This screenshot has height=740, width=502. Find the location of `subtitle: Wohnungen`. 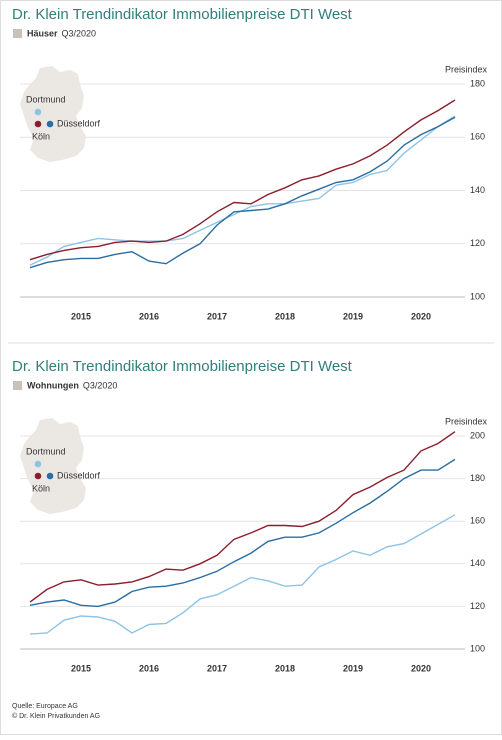

subtitle: Wohnungen is located at coordinates (53, 385).